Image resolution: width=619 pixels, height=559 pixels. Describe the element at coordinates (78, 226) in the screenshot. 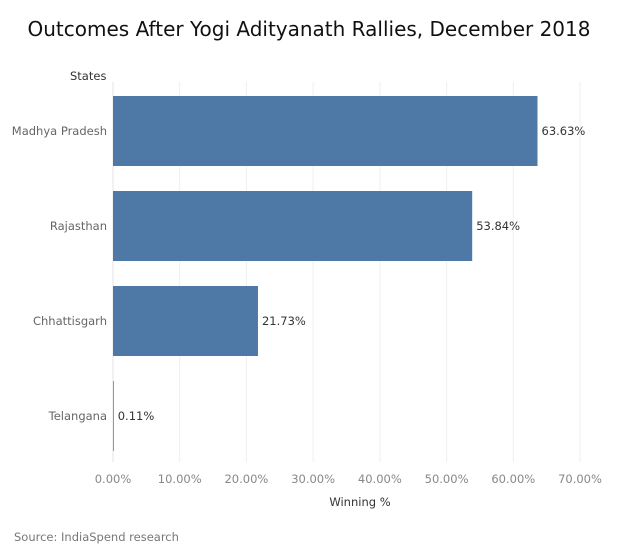

I see `category-label: Rajasthan` at that location.